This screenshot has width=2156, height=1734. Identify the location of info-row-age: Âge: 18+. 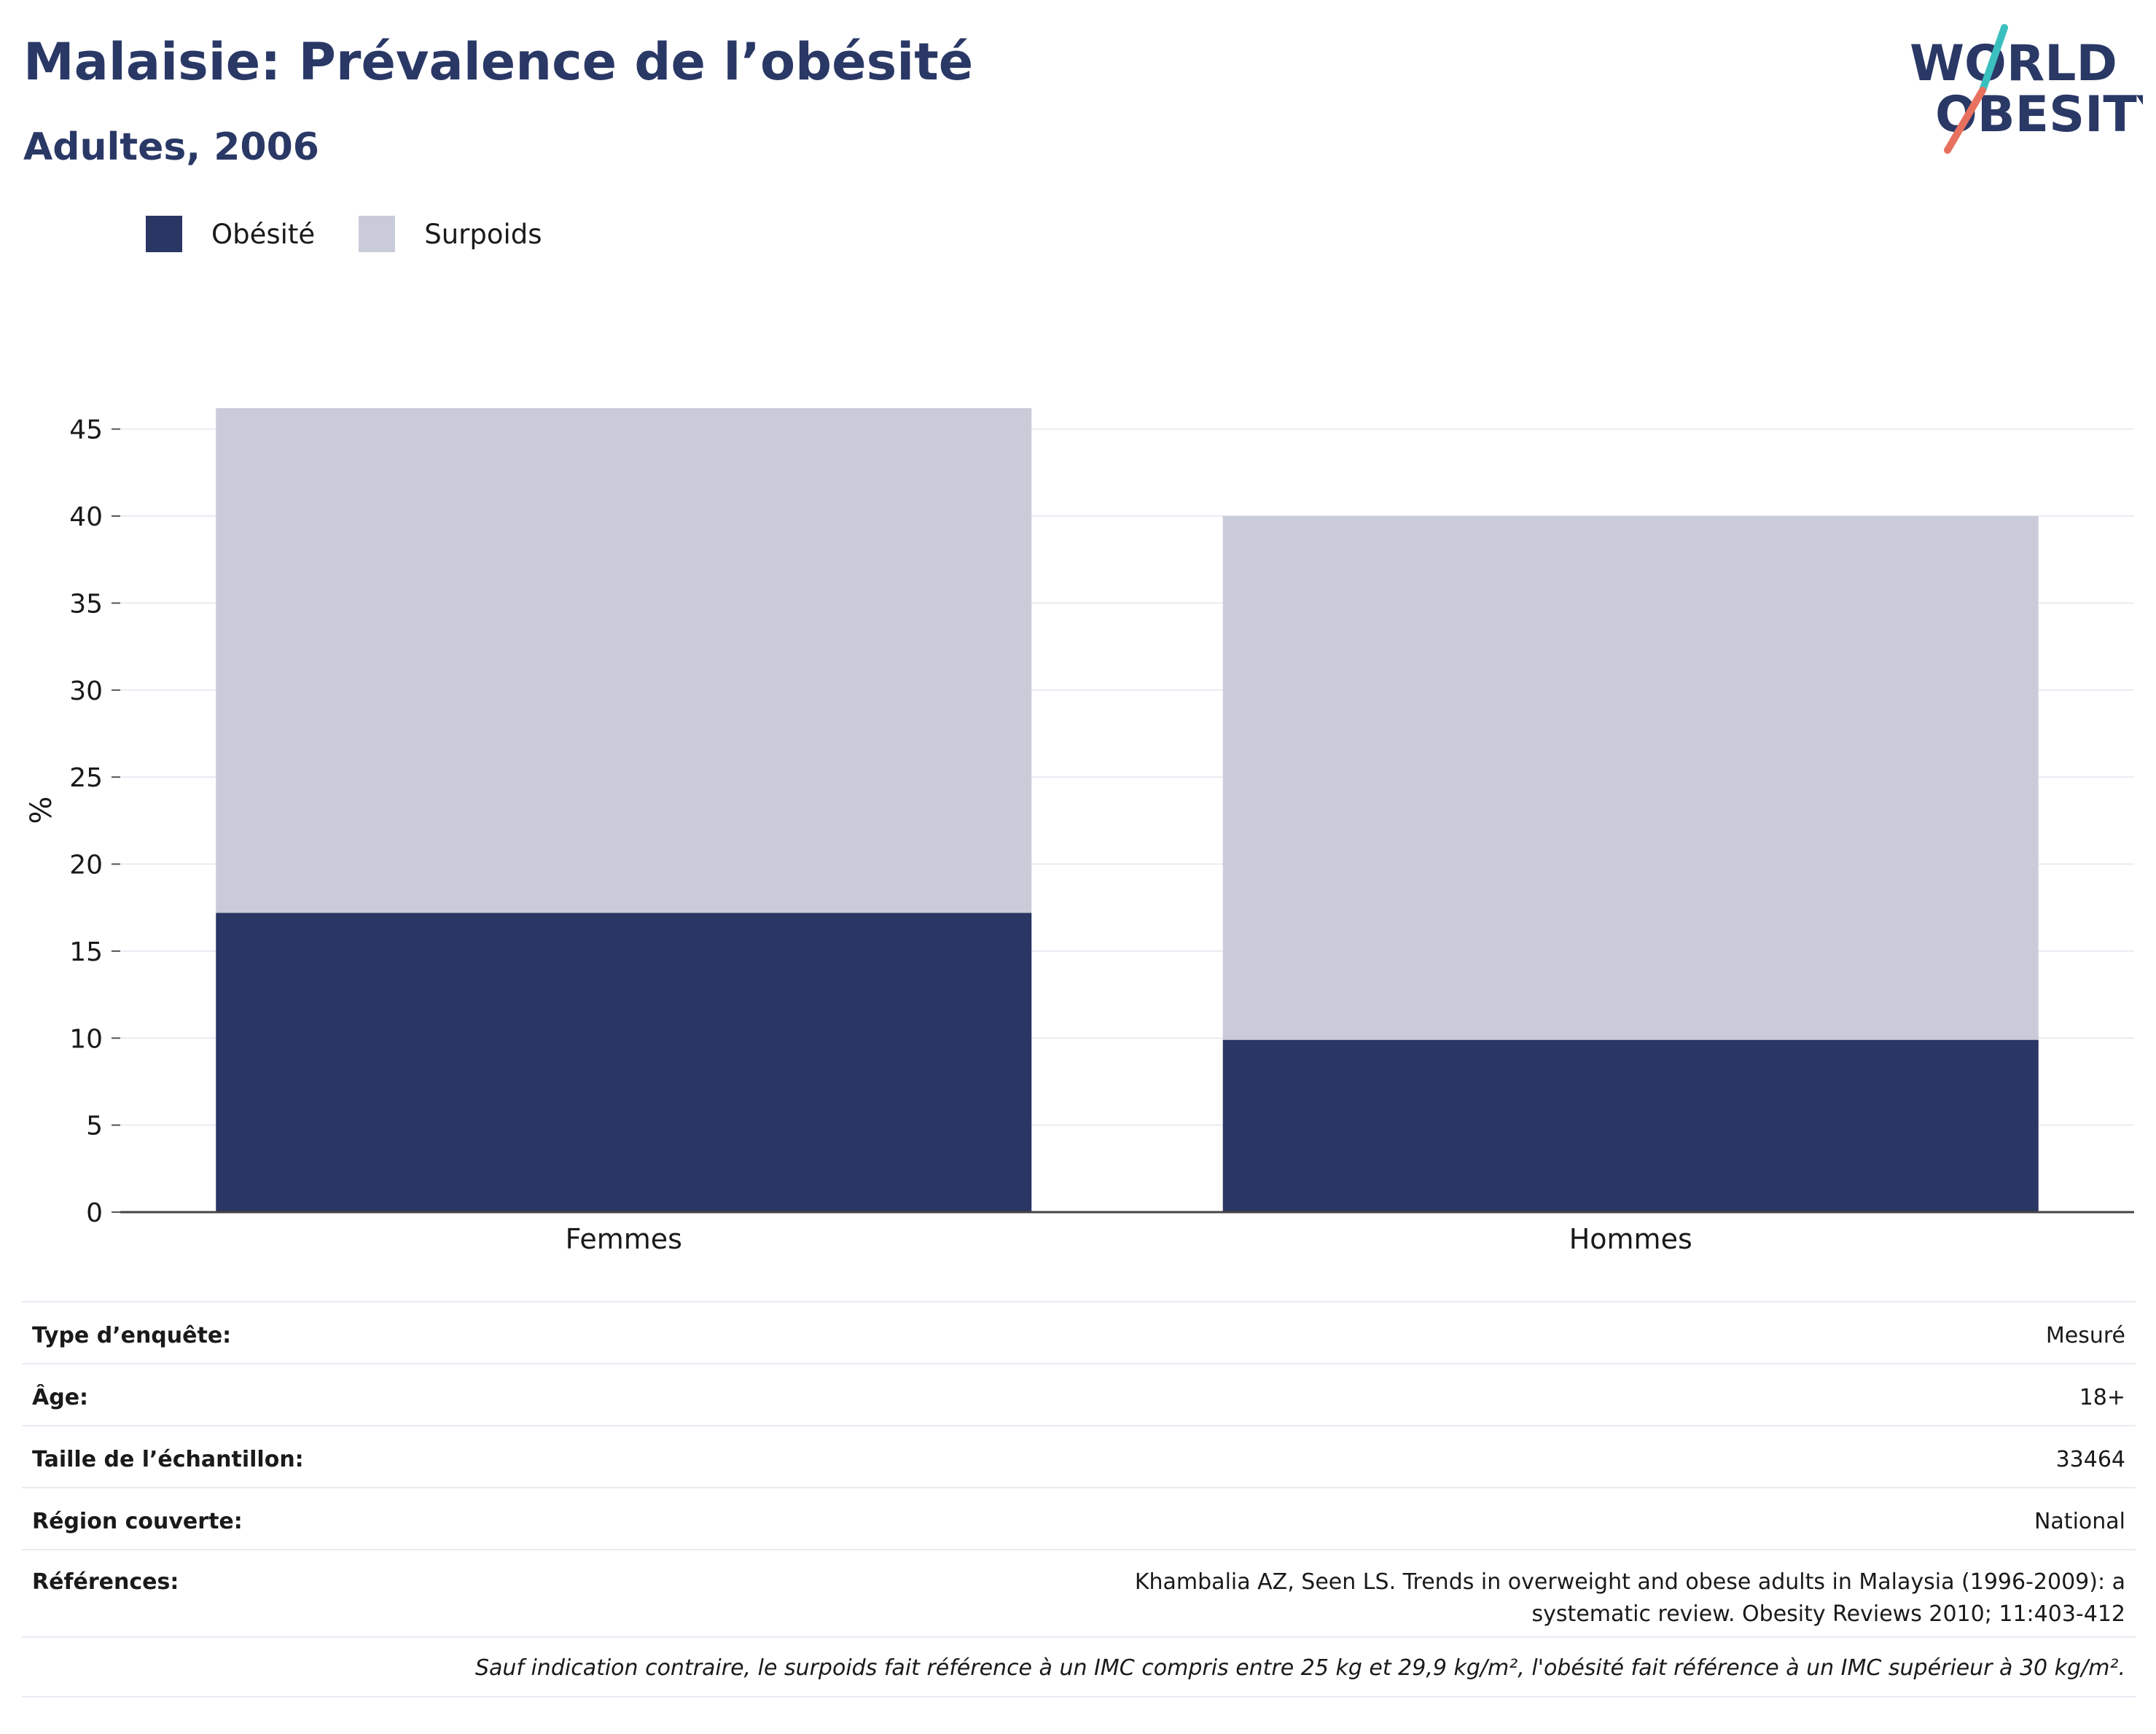
(1079, 1395).